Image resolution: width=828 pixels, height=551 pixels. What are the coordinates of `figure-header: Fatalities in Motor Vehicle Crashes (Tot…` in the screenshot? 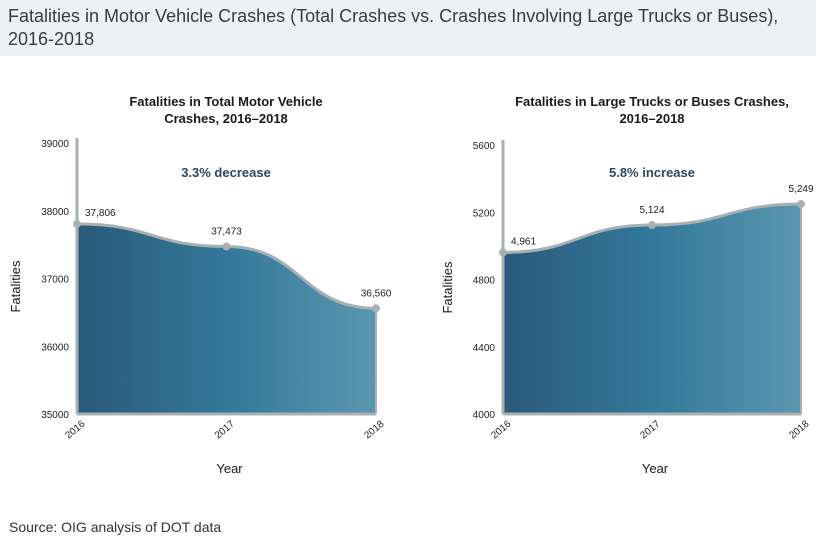 It's located at (408, 28).